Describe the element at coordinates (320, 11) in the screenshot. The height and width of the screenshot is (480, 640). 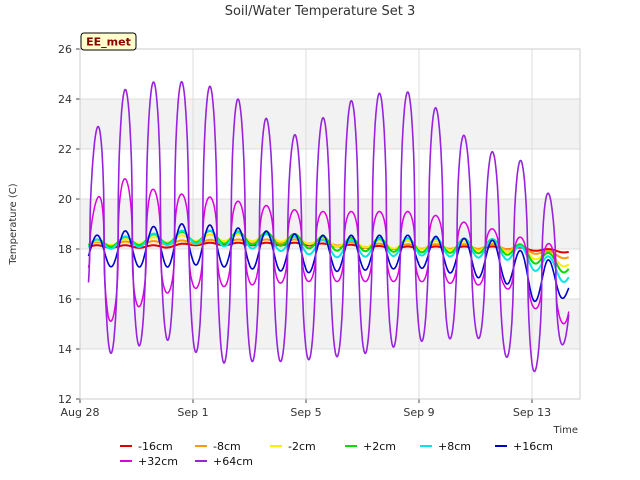
I see `chart-title: Soil/Water Temperature Set 3` at that location.